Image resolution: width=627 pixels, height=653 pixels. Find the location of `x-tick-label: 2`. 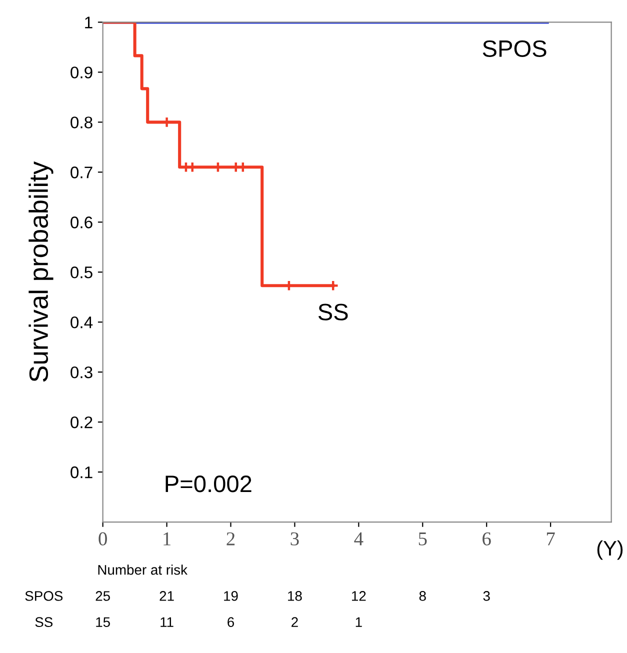

x-tick-label: 2 is located at coordinates (230, 539).